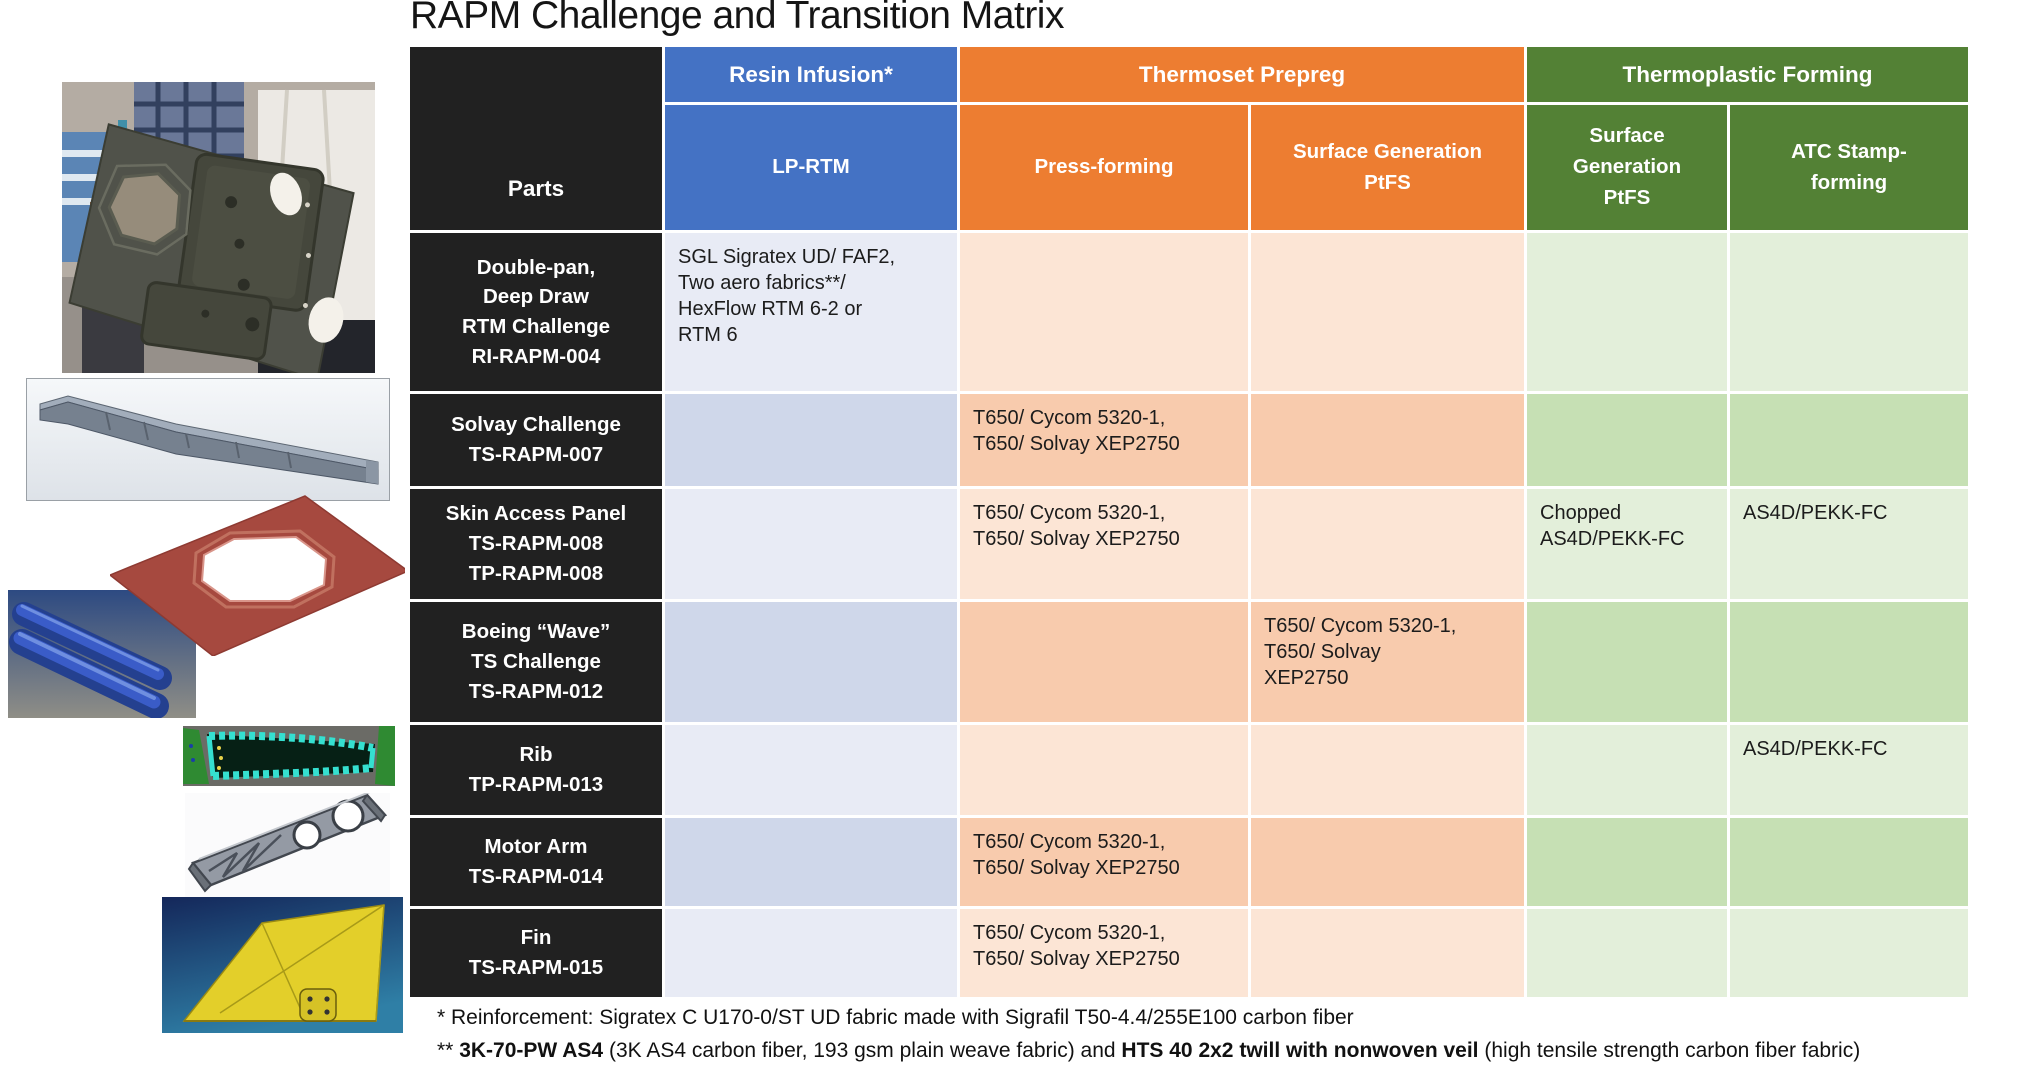  Describe the element at coordinates (536, 953) in the screenshot. I see `part-name-cell: Fin TS-RAPM-015` at that location.